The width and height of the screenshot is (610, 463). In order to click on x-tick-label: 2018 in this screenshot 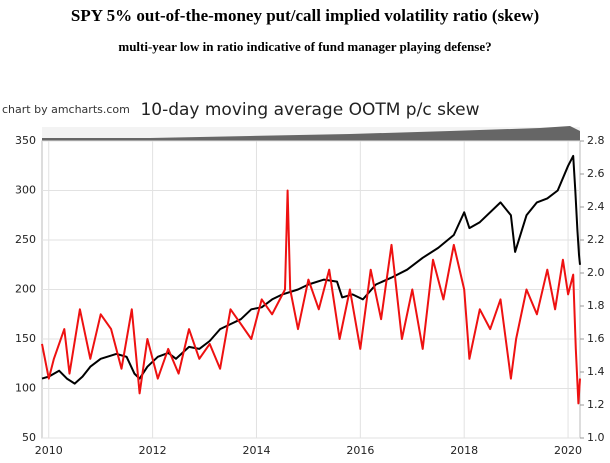, I will do `click(464, 450)`.